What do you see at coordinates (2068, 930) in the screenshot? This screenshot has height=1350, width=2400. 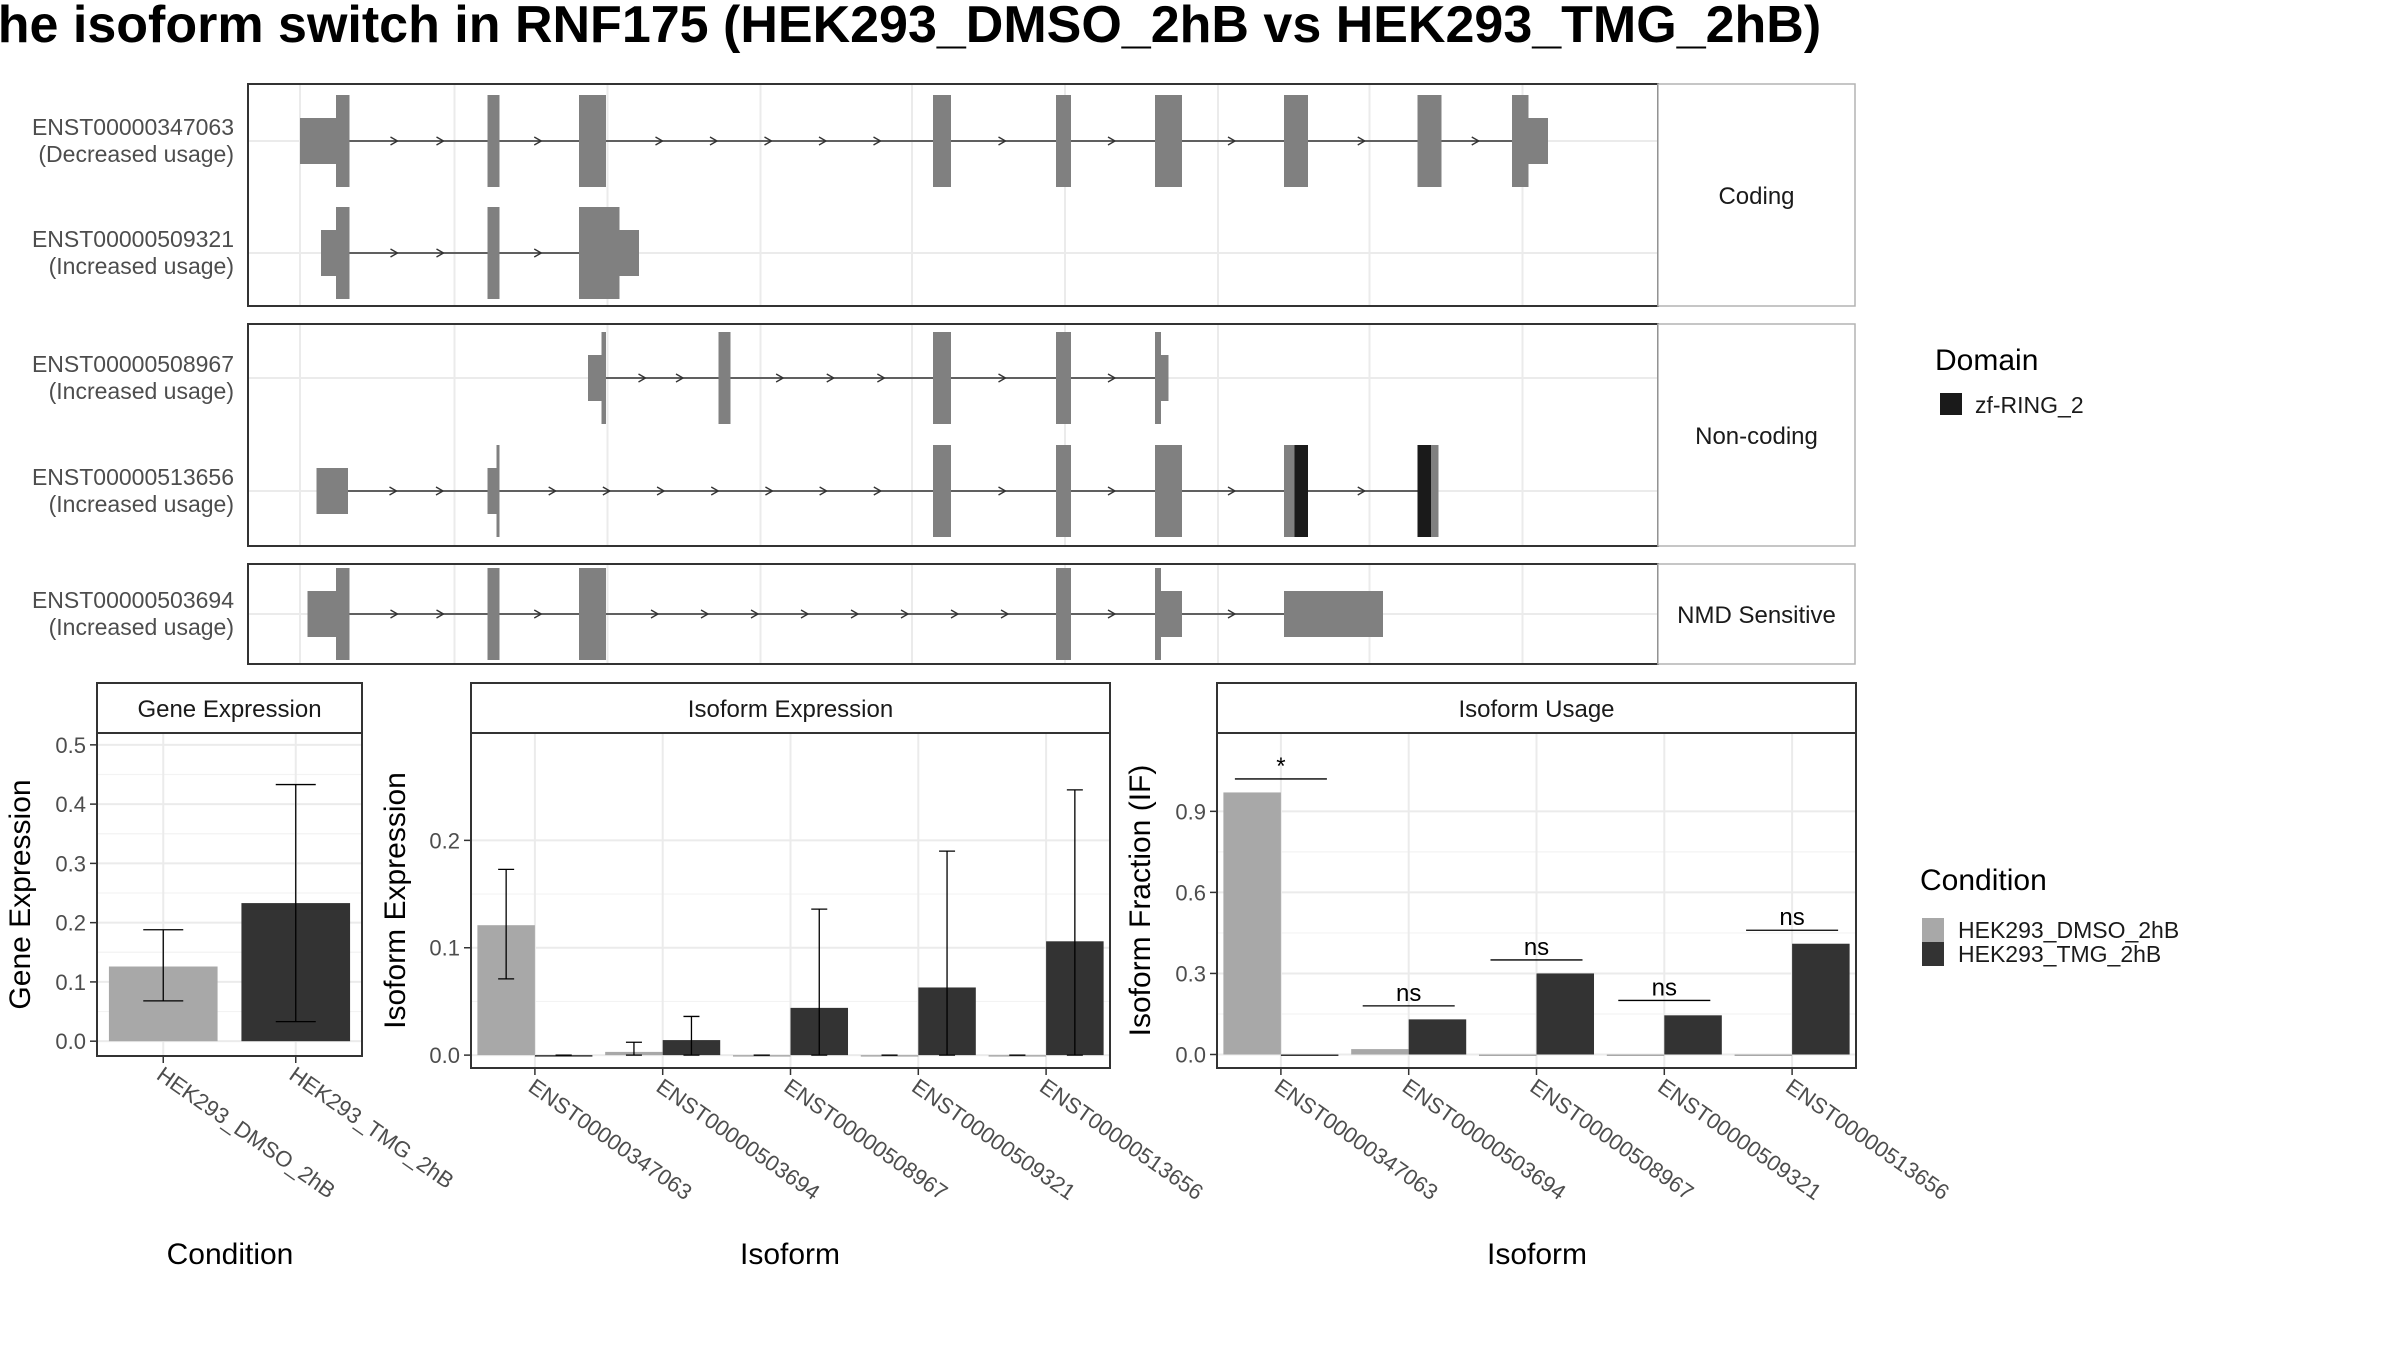 I see `condition-legend-label-dmso: HEK293_DMSO_2hB` at bounding box center [2068, 930].